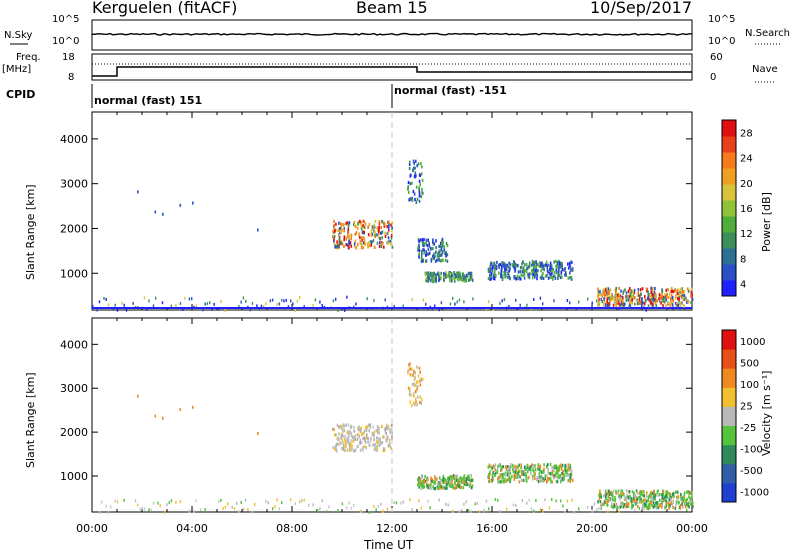 This screenshot has width=800, height=554. I want to click on colorbar-swatch-velocity, so click(729, 416).